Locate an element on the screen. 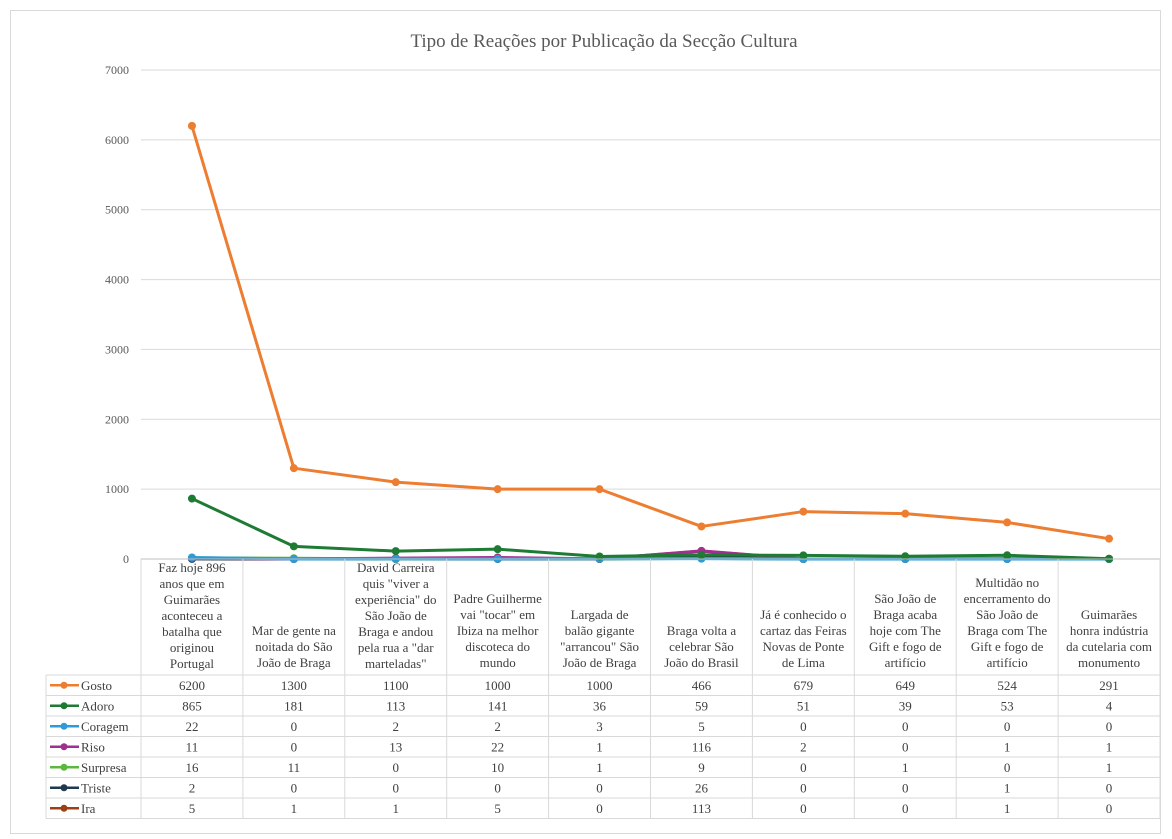 This screenshot has width=1172, height=839. data-table-value: 649 is located at coordinates (906, 685).